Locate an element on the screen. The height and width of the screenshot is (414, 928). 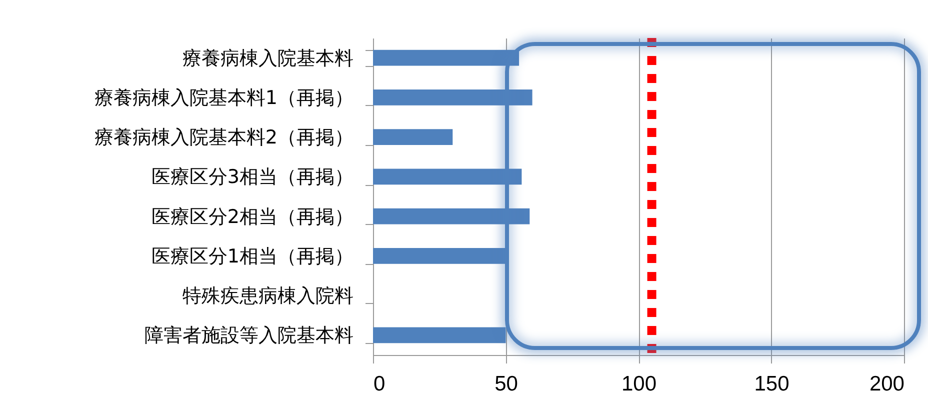
x-tick-label: 200 is located at coordinates (886, 384).